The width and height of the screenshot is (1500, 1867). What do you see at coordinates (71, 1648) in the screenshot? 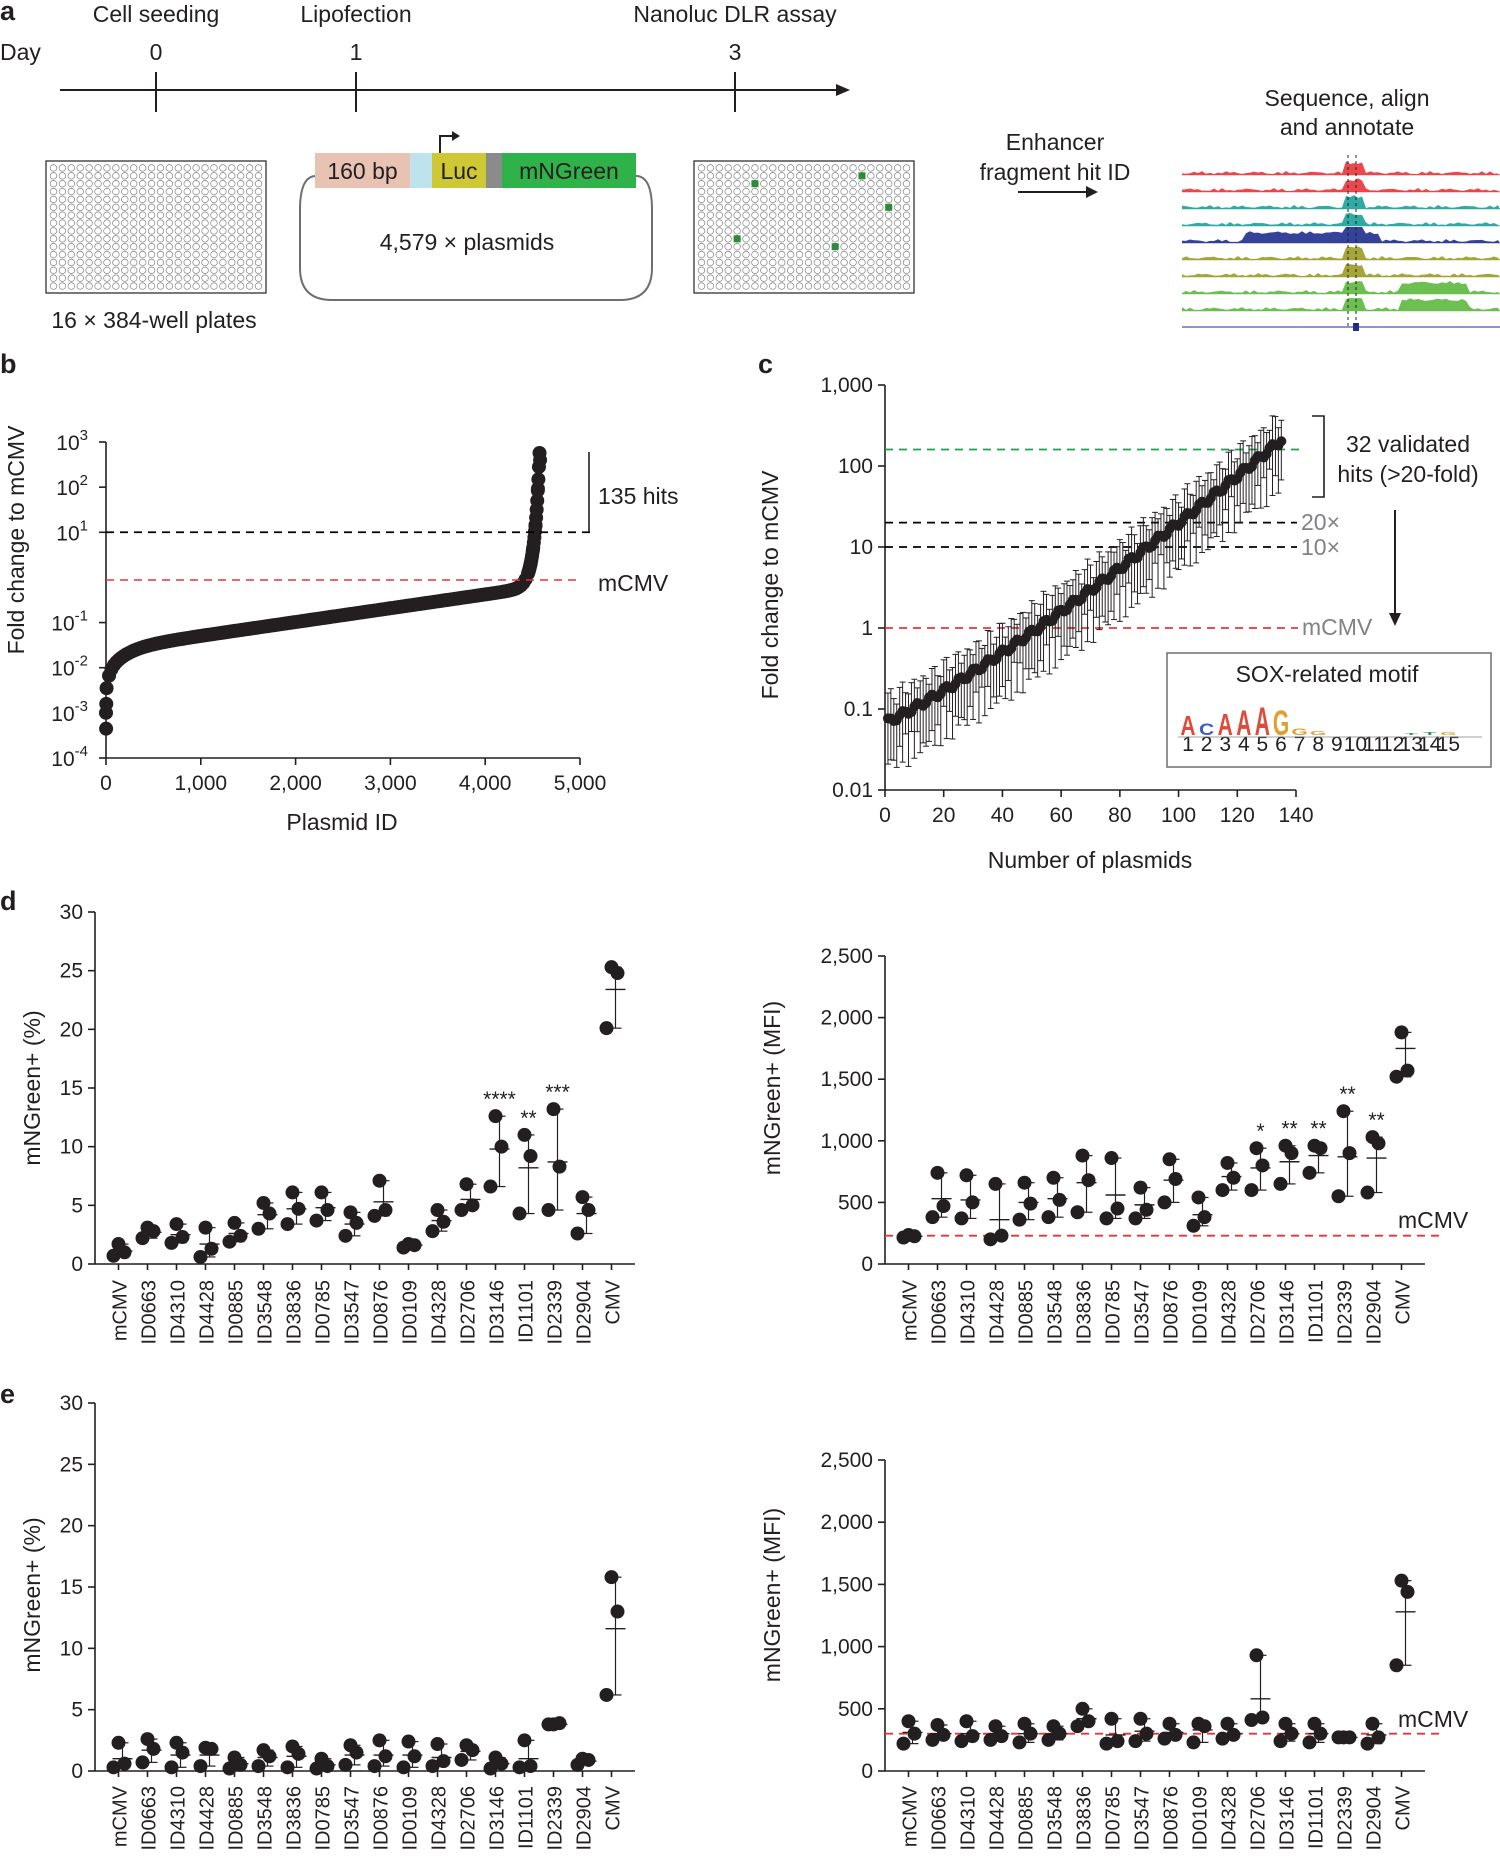
I see `chart-e-left-y-tick-label: 10` at bounding box center [71, 1648].